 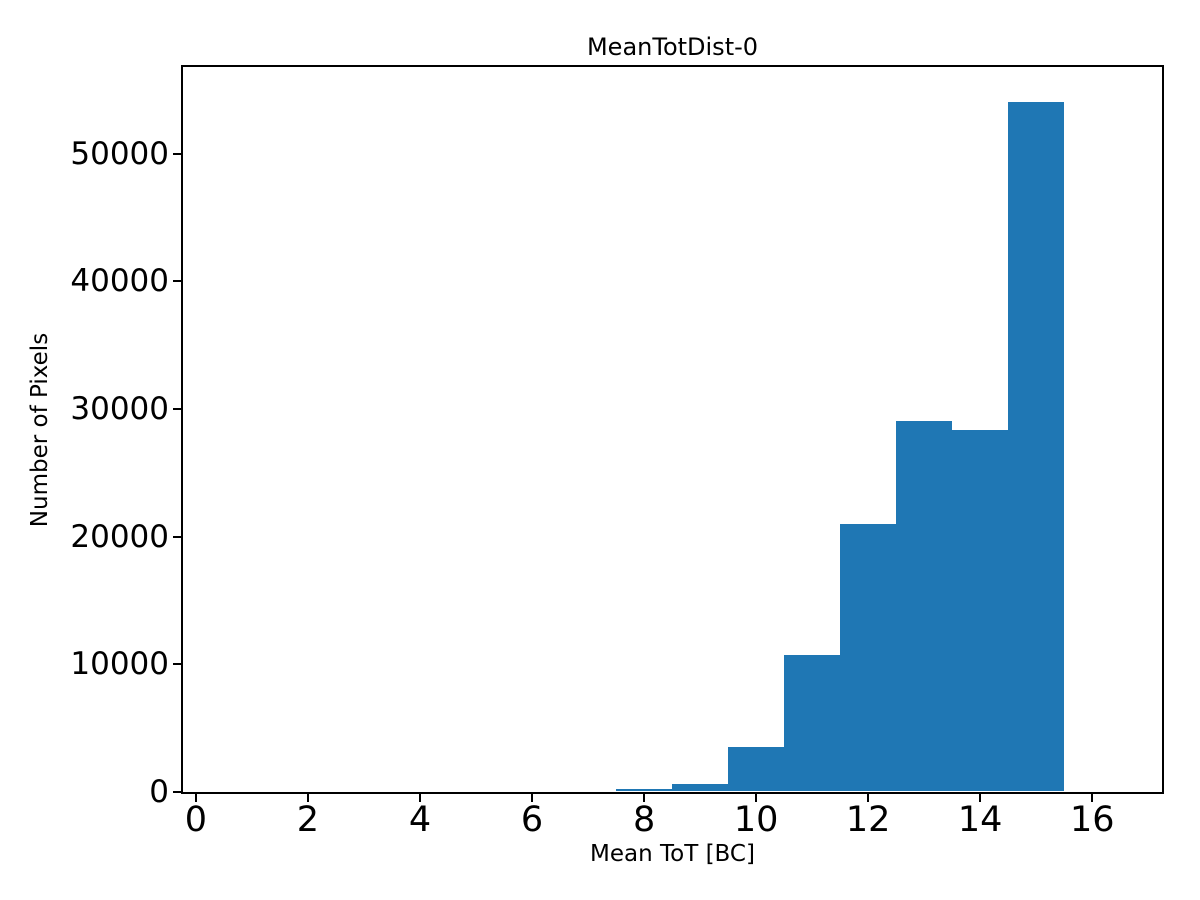 What do you see at coordinates (672, 854) in the screenshot?
I see `x-axis-label: Mean ToT [BC]` at bounding box center [672, 854].